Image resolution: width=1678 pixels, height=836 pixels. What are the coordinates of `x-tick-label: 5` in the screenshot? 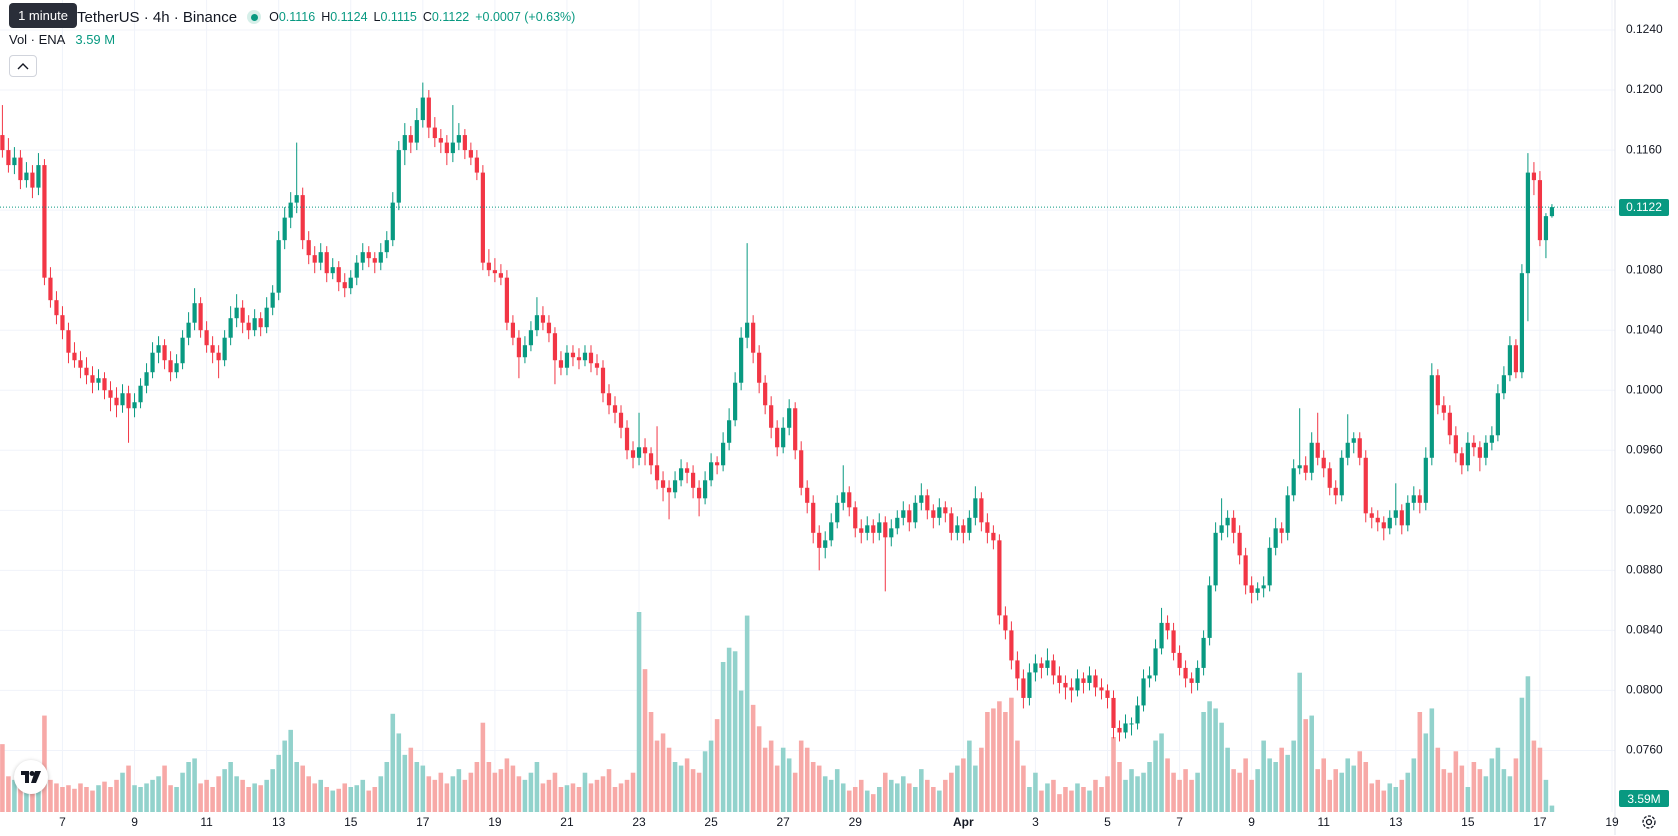 It's located at (1107, 822).